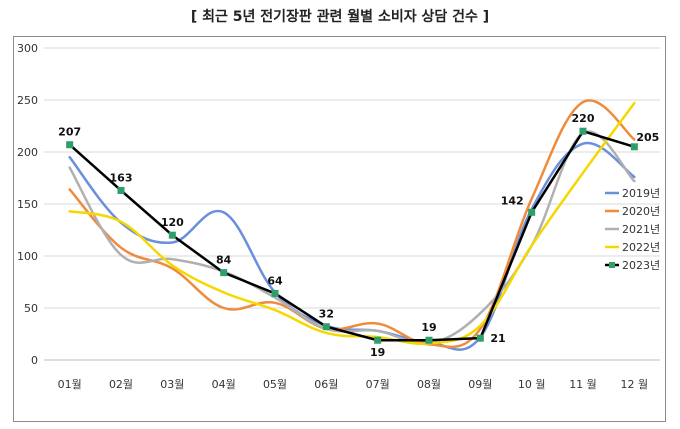 Image resolution: width=680 pixels, height=429 pixels. Describe the element at coordinates (480, 384) in the screenshot. I see `x-tick-label: 09월` at that location.